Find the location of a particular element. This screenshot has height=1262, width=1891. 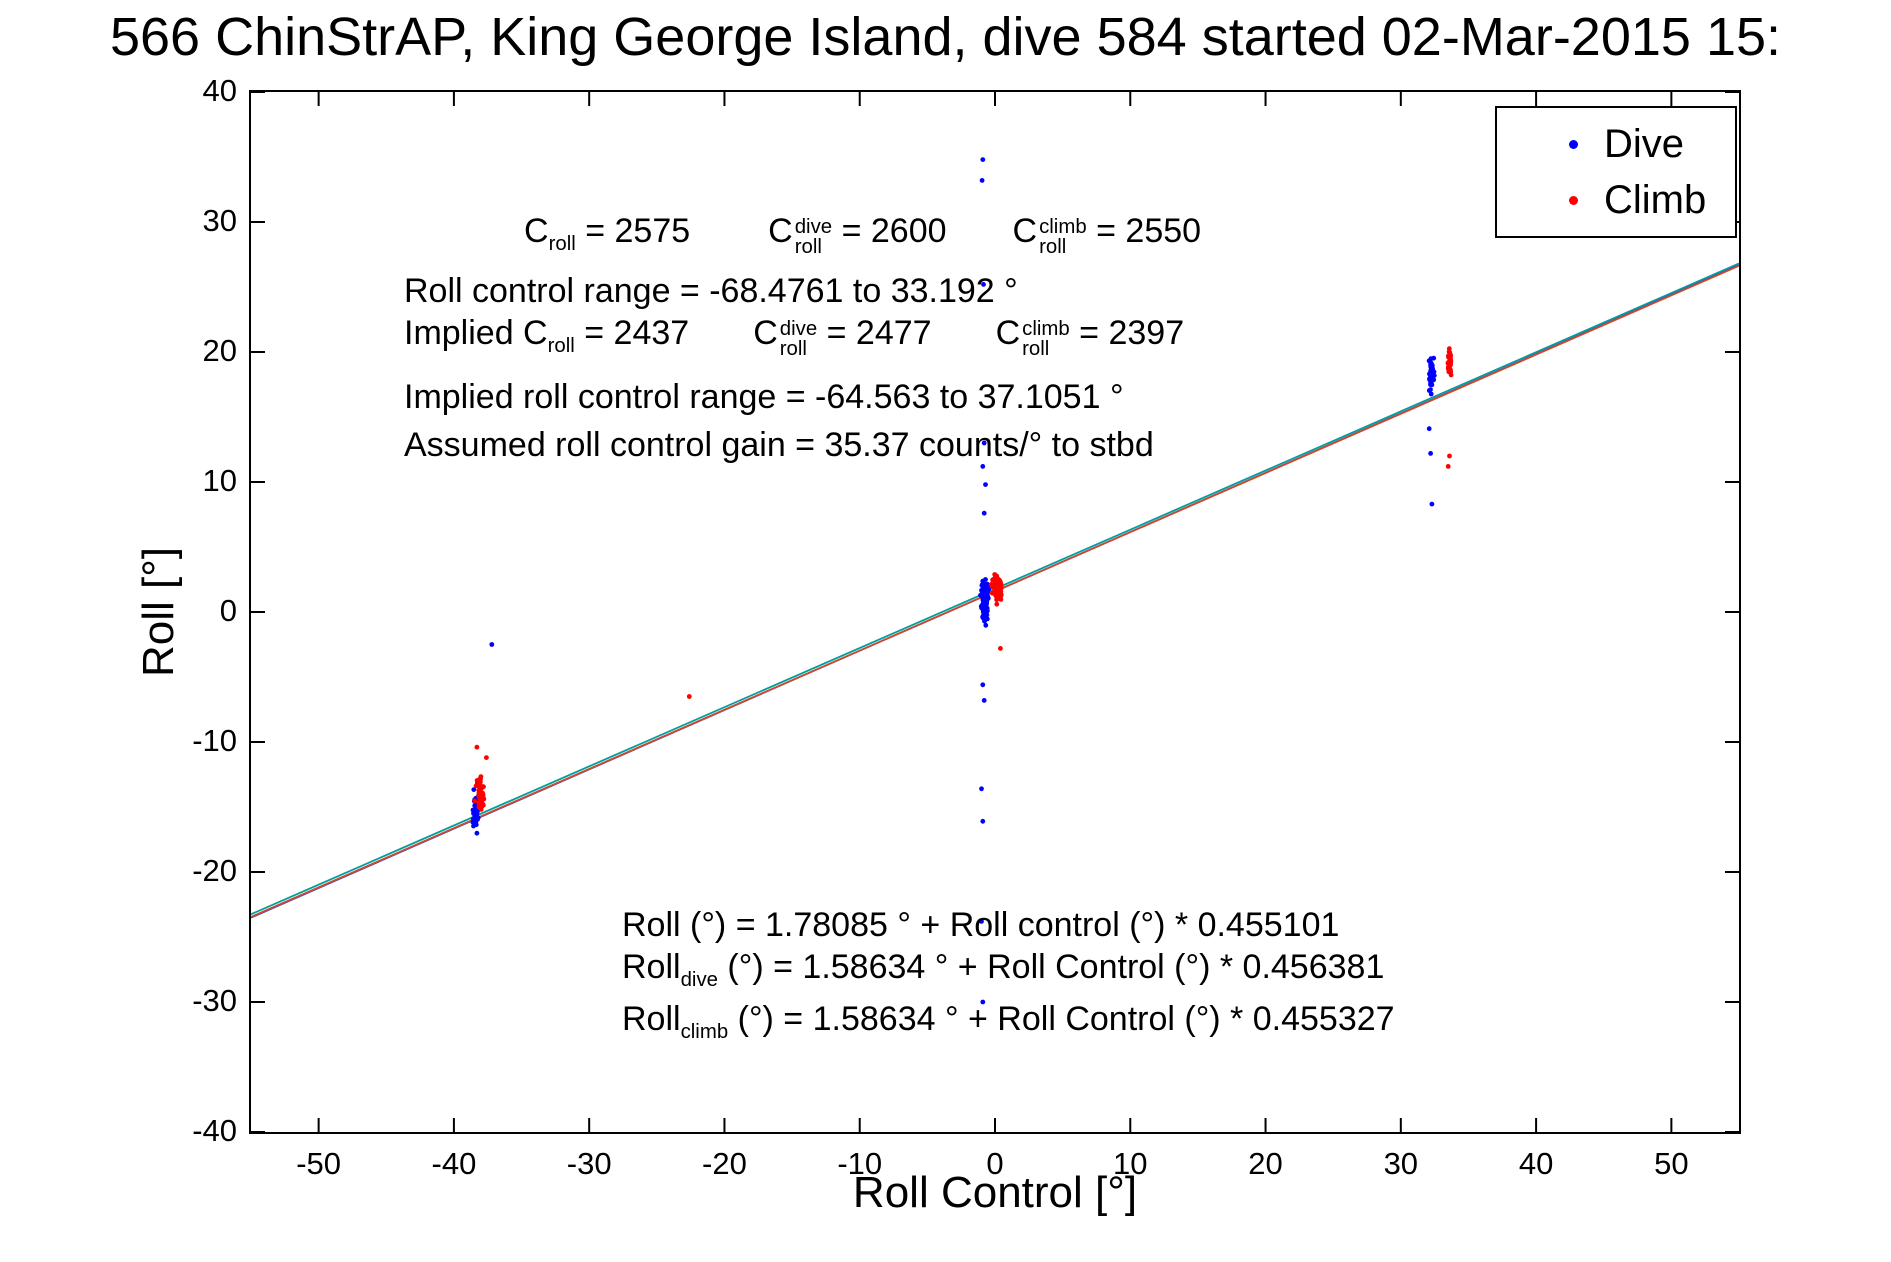

legend-item-dive: Dive is located at coordinates (1616, 144).